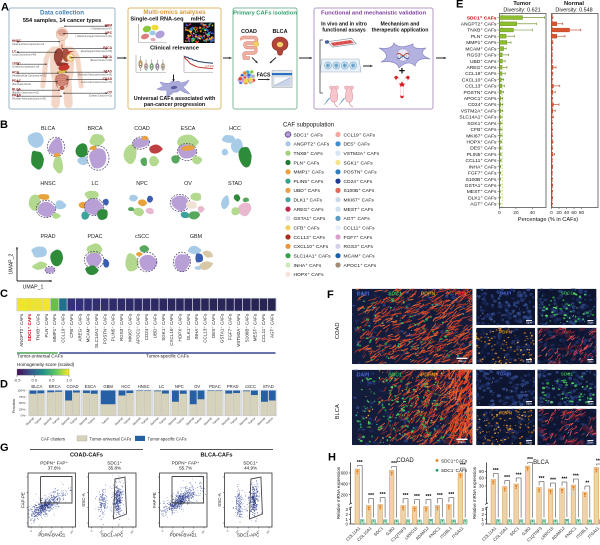 The width and height of the screenshot is (600, 545). What do you see at coordinates (566, 413) in the screenshot?
I see `svg-text: FAP` at bounding box center [566, 413].